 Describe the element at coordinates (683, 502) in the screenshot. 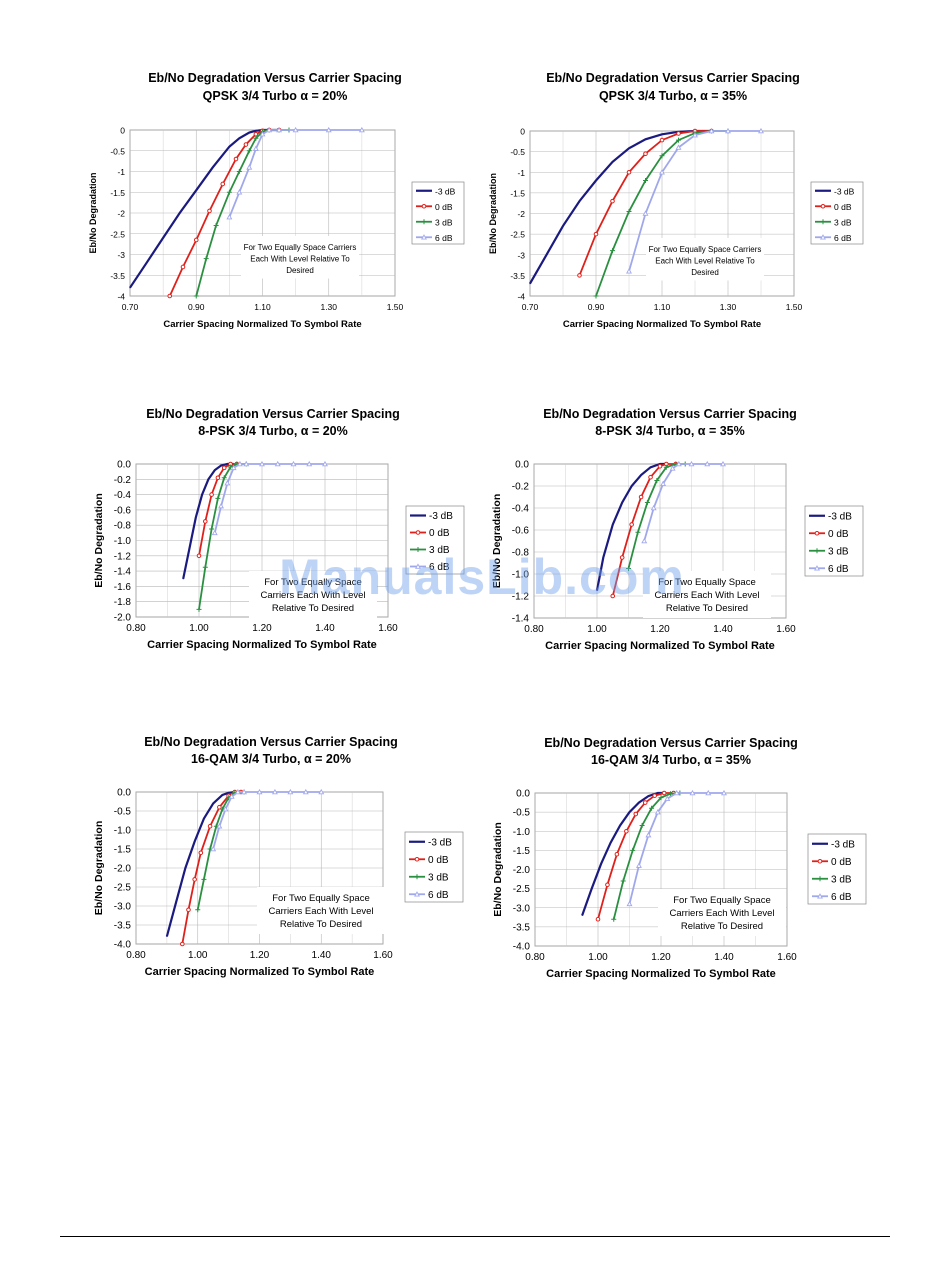

I see `series-line-6-db` at that location.